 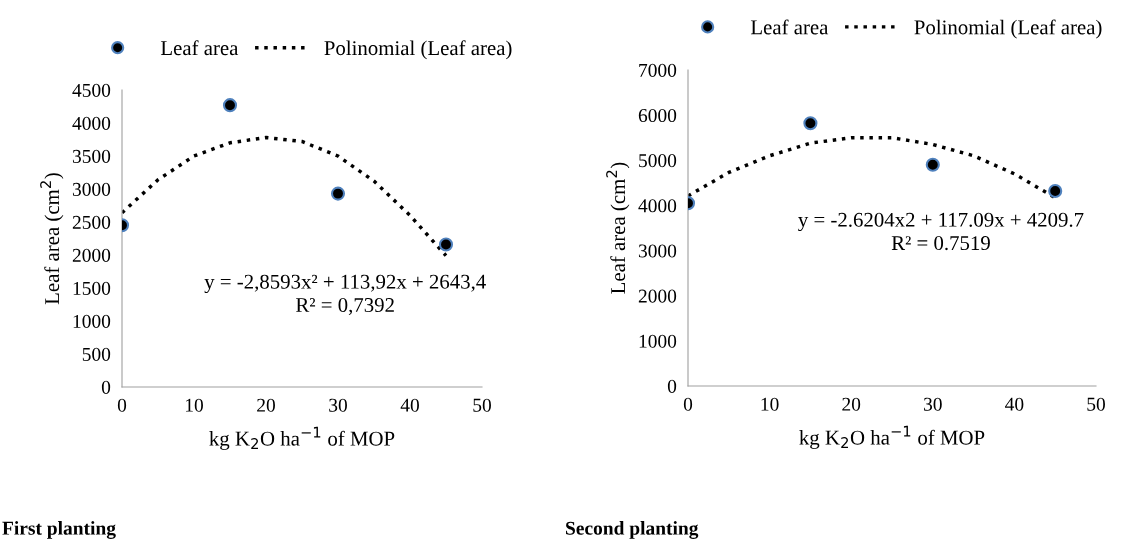 What do you see at coordinates (657, 115) in the screenshot?
I see `y-tick-label: 6000` at bounding box center [657, 115].